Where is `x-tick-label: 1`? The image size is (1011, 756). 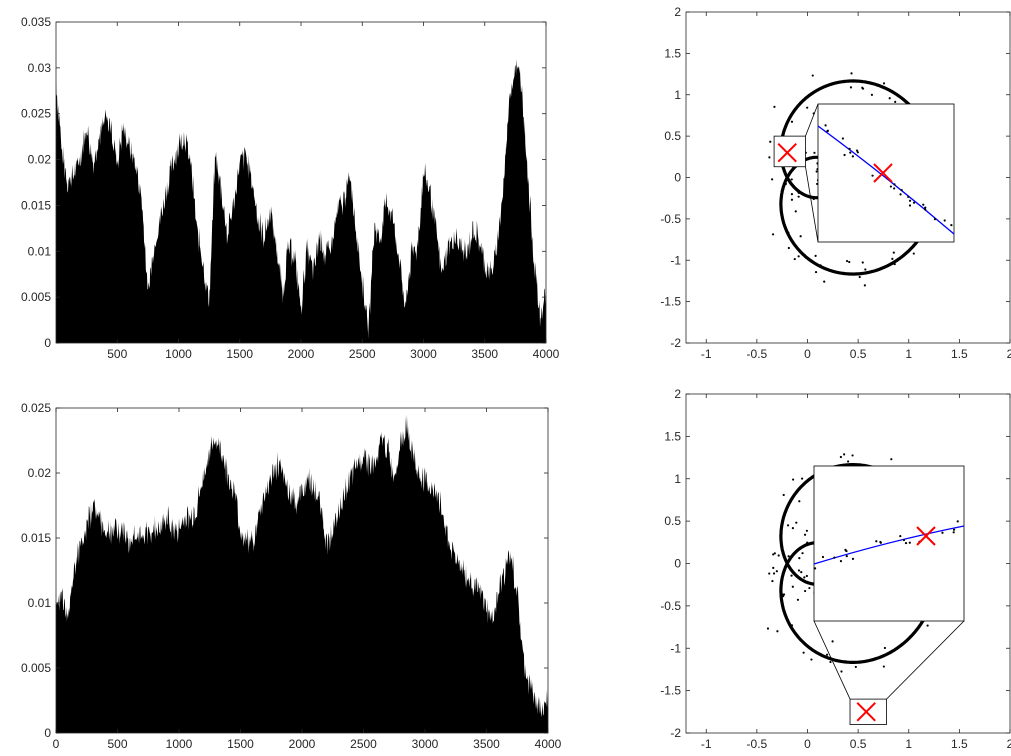 x-tick-label: 1 is located at coordinates (908, 354).